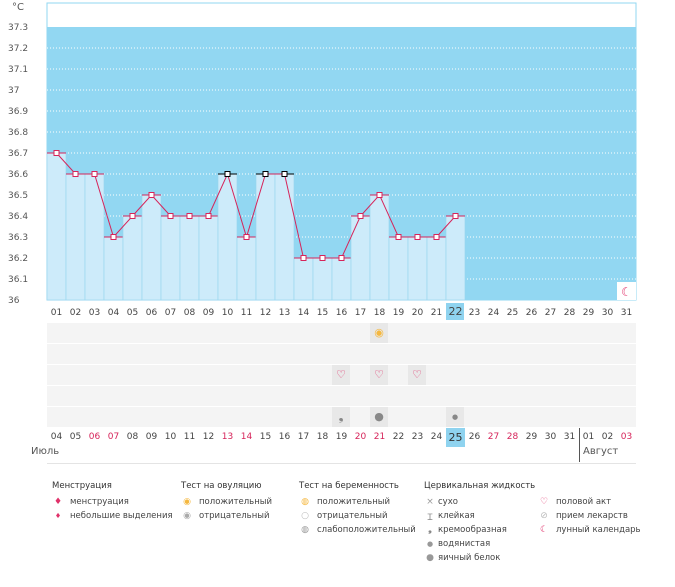 This screenshot has width=675, height=587. I want to click on symptom-row, so click(341, 396).